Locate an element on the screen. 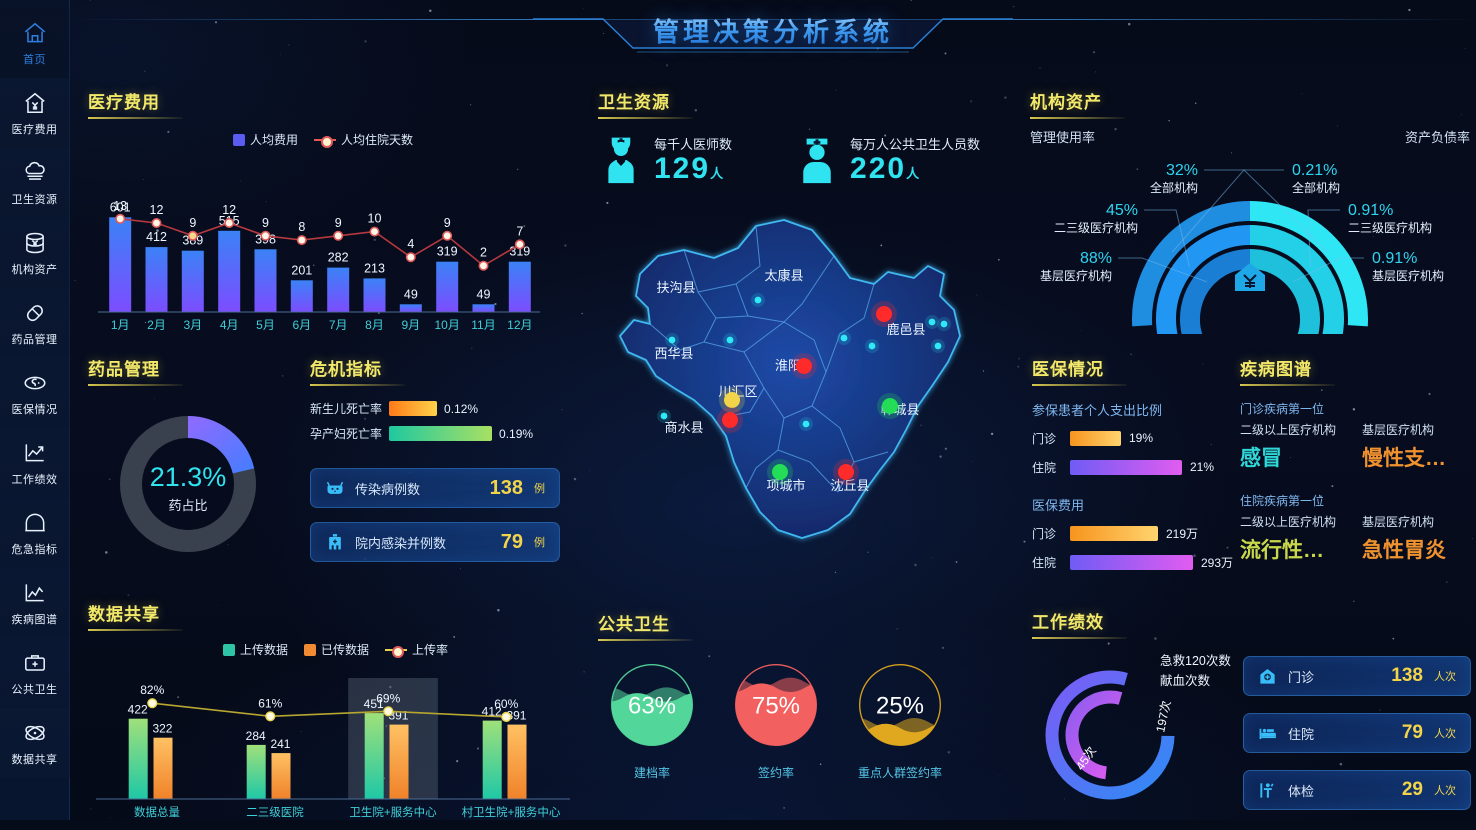  svg-text: 61% is located at coordinates (270, 703).